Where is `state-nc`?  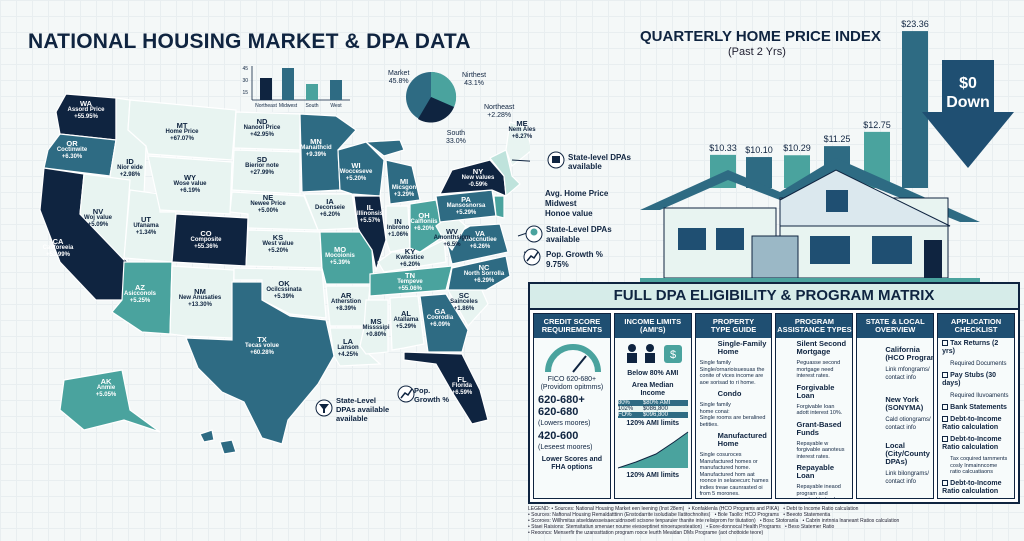 state-nc is located at coordinates (479, 273).